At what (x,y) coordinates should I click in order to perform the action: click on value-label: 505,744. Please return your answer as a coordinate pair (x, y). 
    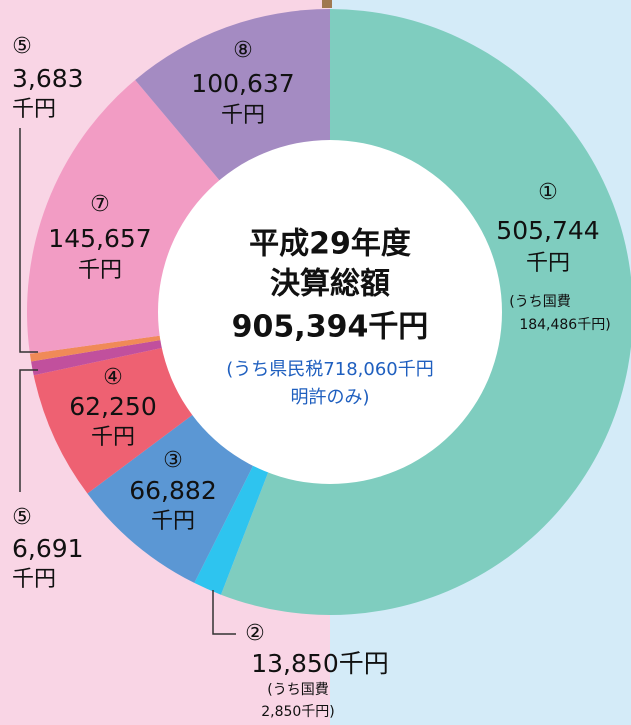
    Looking at the image, I should click on (547, 230).